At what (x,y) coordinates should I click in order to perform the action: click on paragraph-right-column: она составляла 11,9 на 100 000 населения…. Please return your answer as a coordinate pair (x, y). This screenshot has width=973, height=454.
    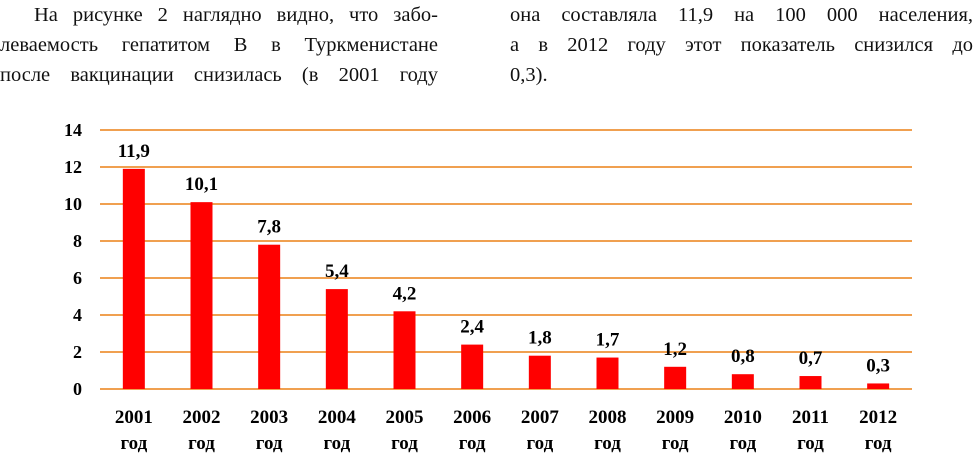
    Looking at the image, I should click on (741, 45).